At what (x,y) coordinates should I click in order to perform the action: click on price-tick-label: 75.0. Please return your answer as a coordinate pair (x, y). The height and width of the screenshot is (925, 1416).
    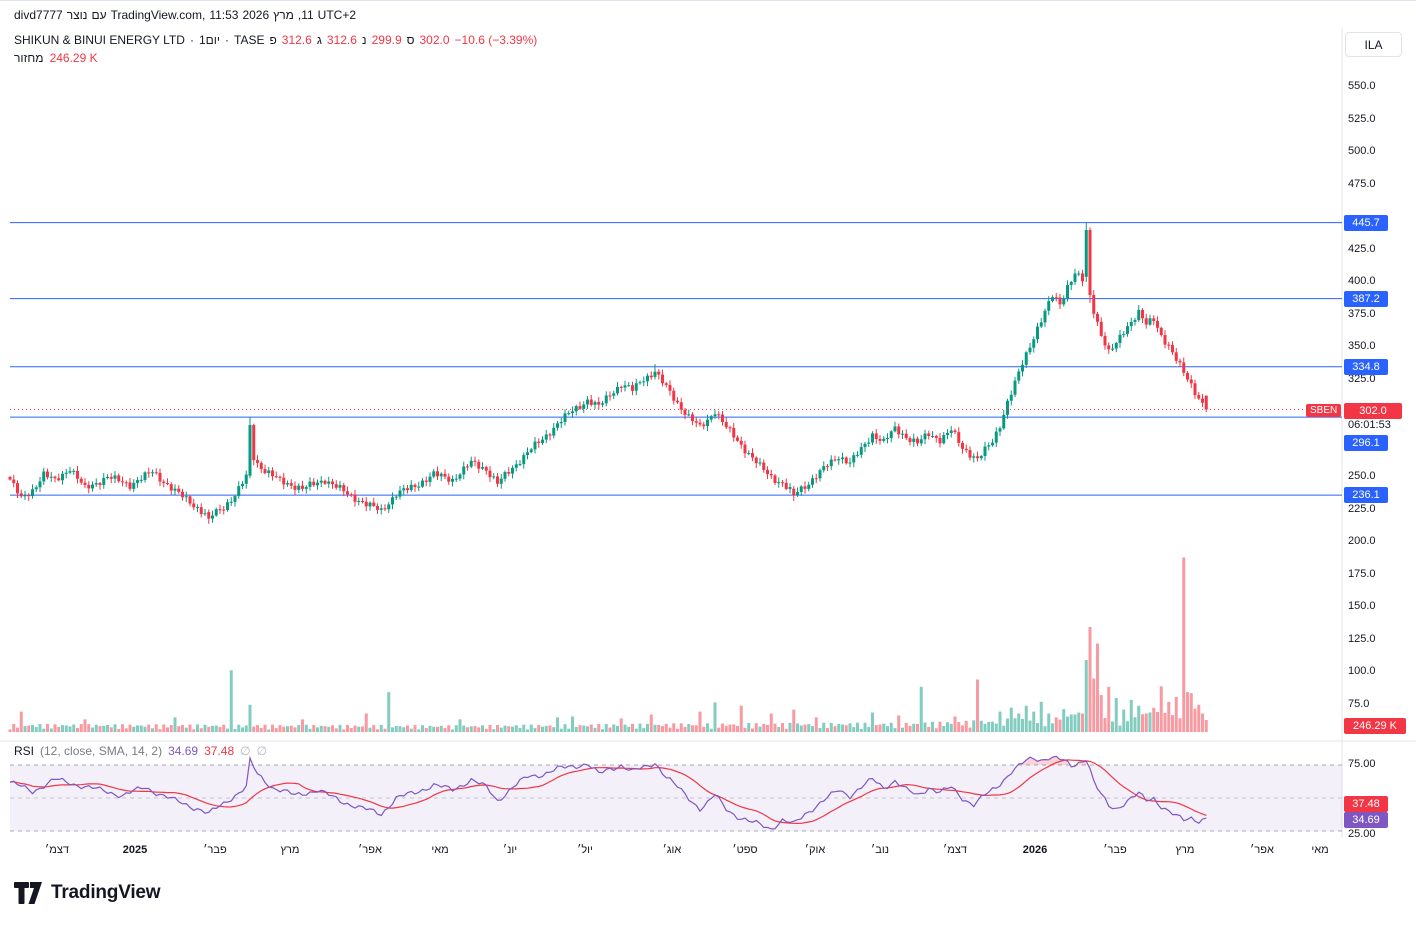
    Looking at the image, I should click on (1359, 703).